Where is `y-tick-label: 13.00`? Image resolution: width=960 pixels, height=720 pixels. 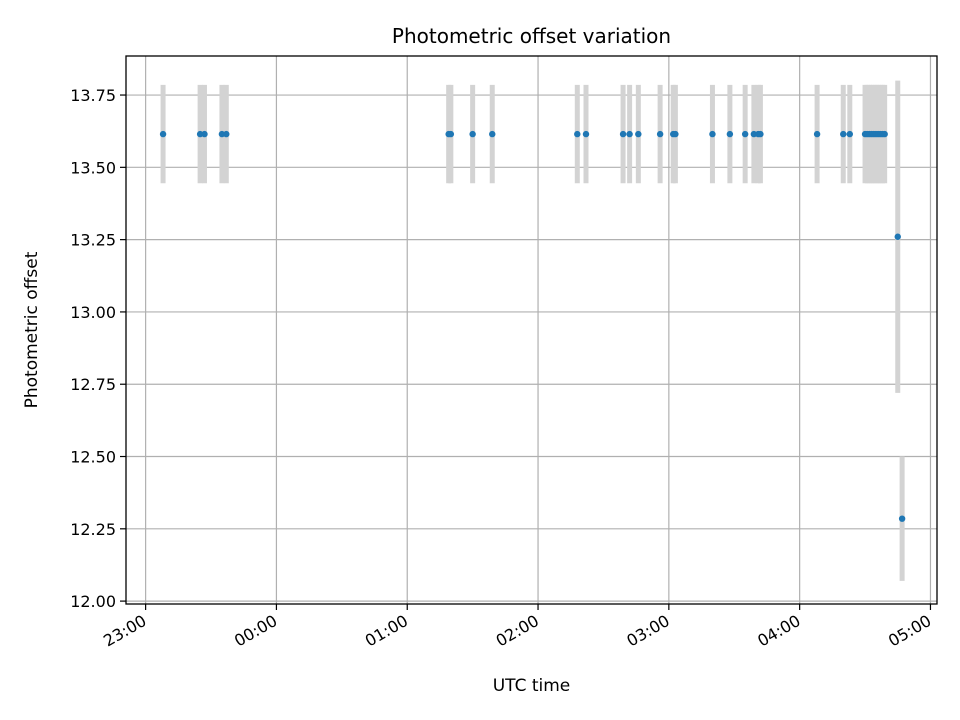 y-tick-label: 13.00 is located at coordinates (93, 312).